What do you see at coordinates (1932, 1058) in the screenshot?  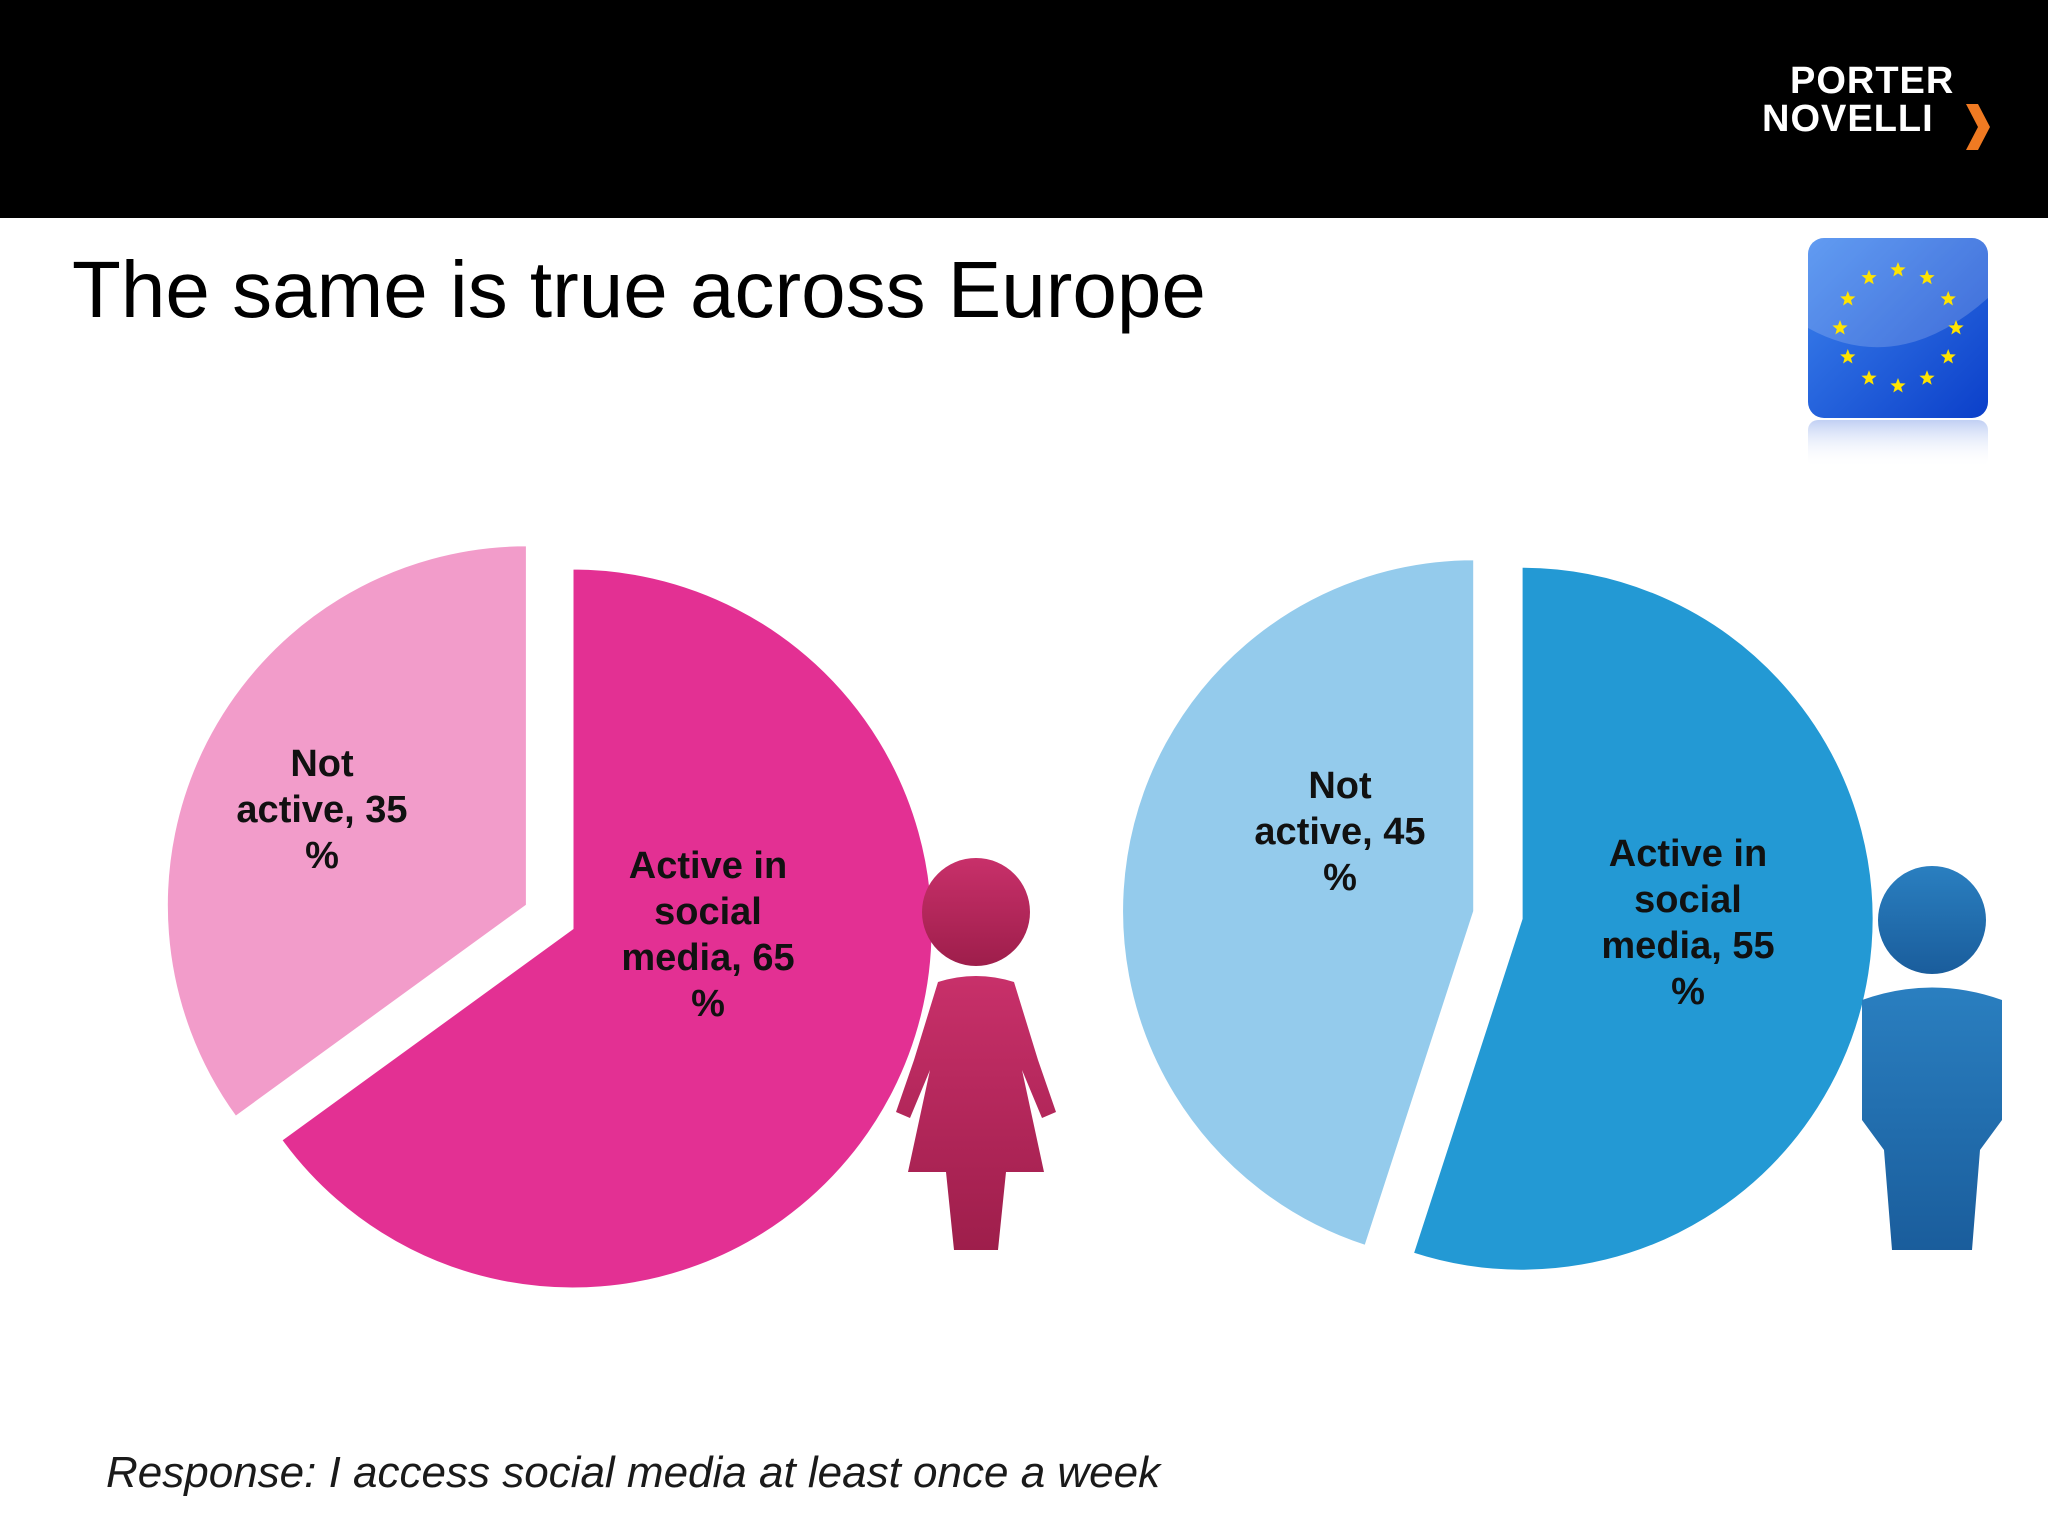 I see `male-figure-icon` at bounding box center [1932, 1058].